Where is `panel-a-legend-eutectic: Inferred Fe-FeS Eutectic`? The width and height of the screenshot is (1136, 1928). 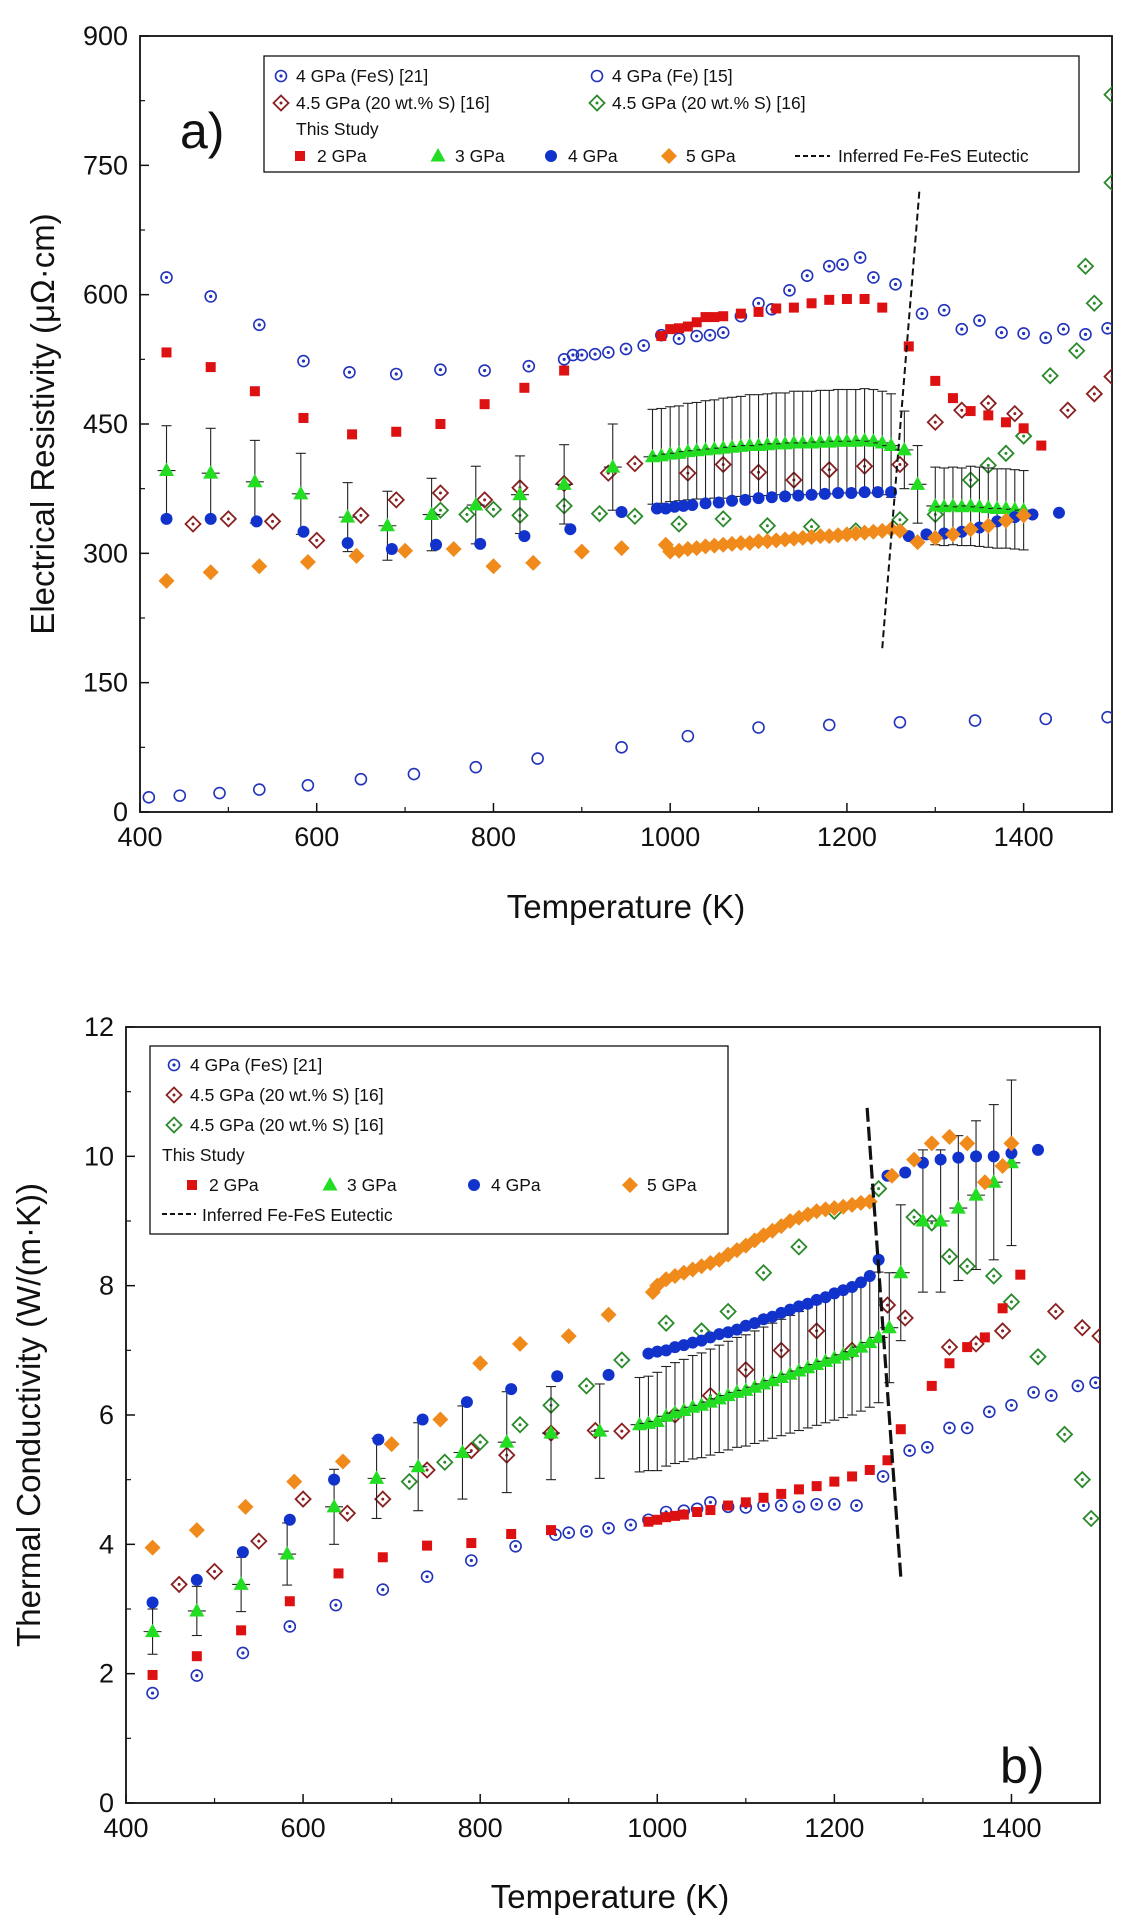 panel-a-legend-eutectic: Inferred Fe-FeS Eutectic is located at coordinates (933, 156).